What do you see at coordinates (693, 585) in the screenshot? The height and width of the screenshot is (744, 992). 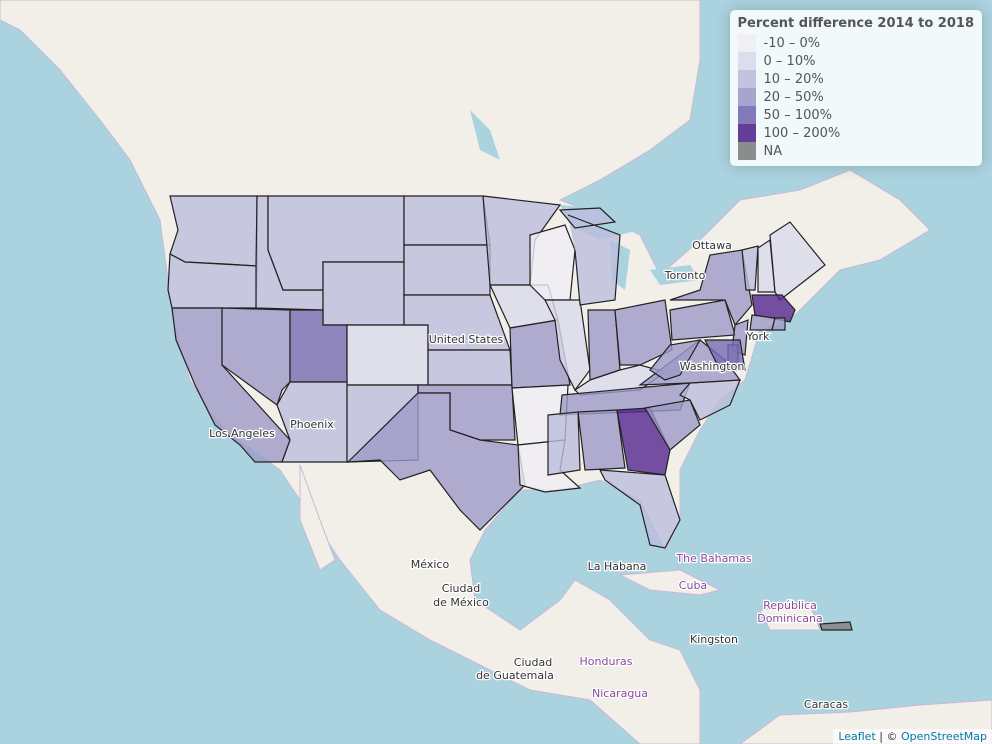 I see `place-label: Cuba` at bounding box center [693, 585].